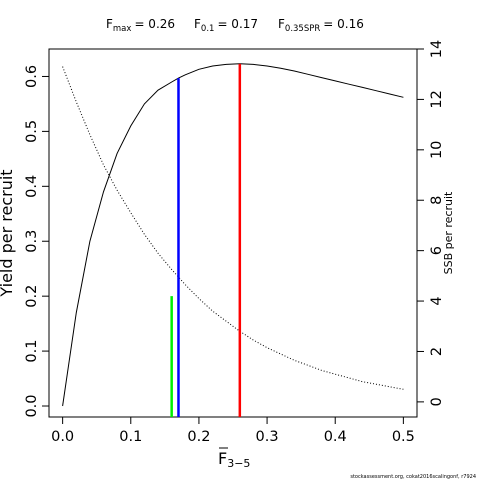 This screenshot has height=480, width=480. I want to click on x-axis-label-subscript: 3−5, so click(238, 463).